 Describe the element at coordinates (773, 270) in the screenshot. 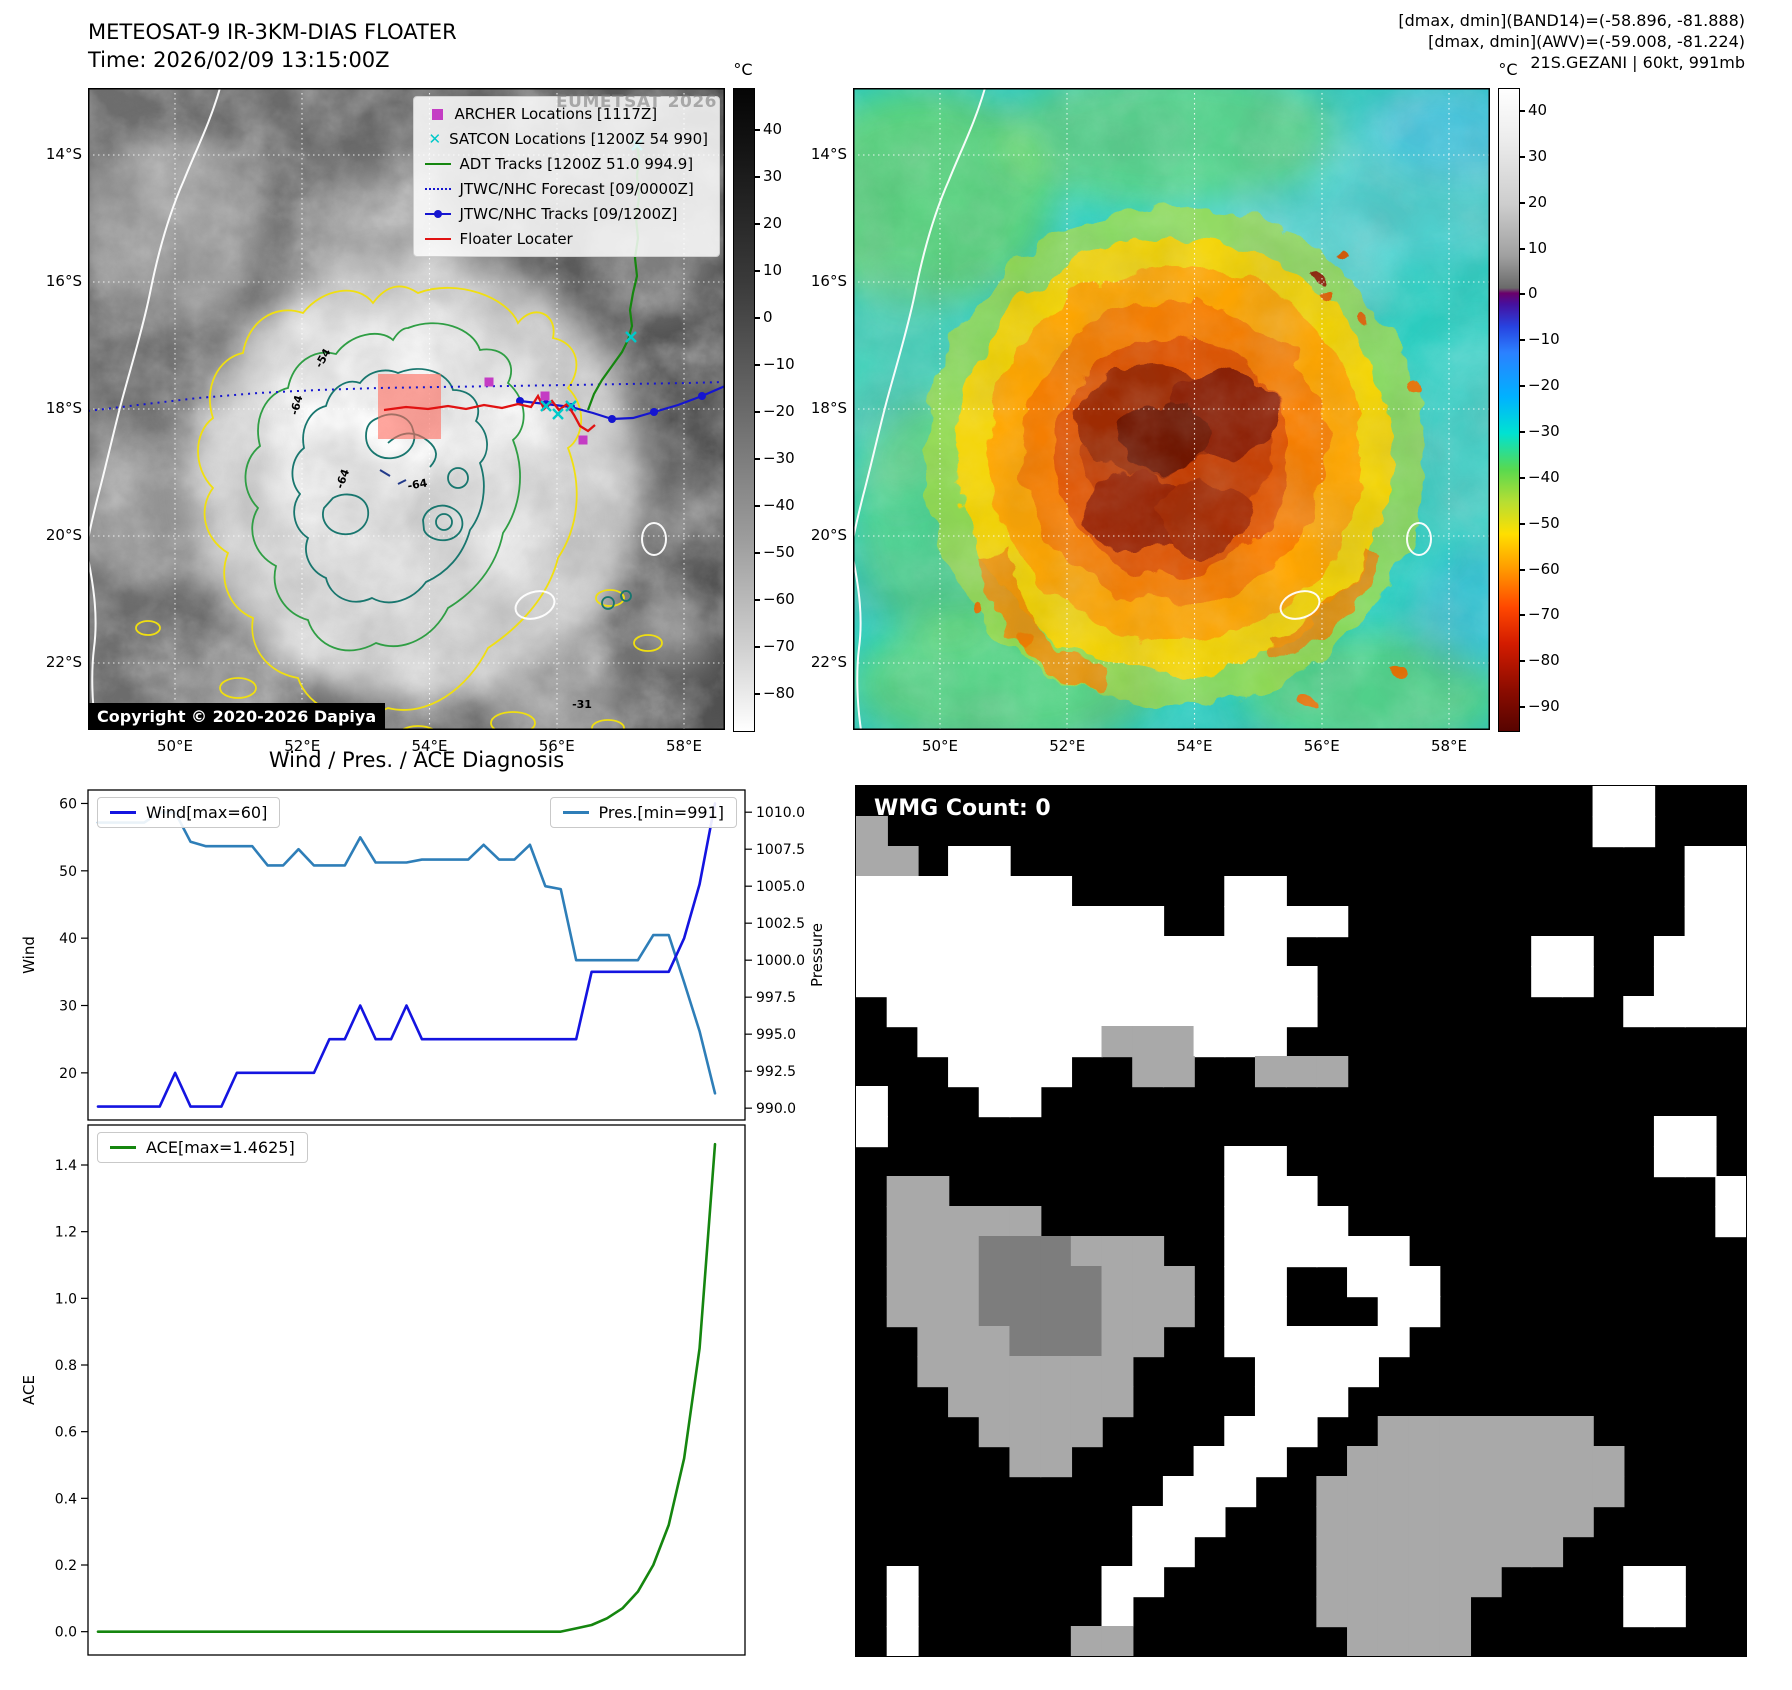

I see `colorbar-tick-label: 10` at that location.